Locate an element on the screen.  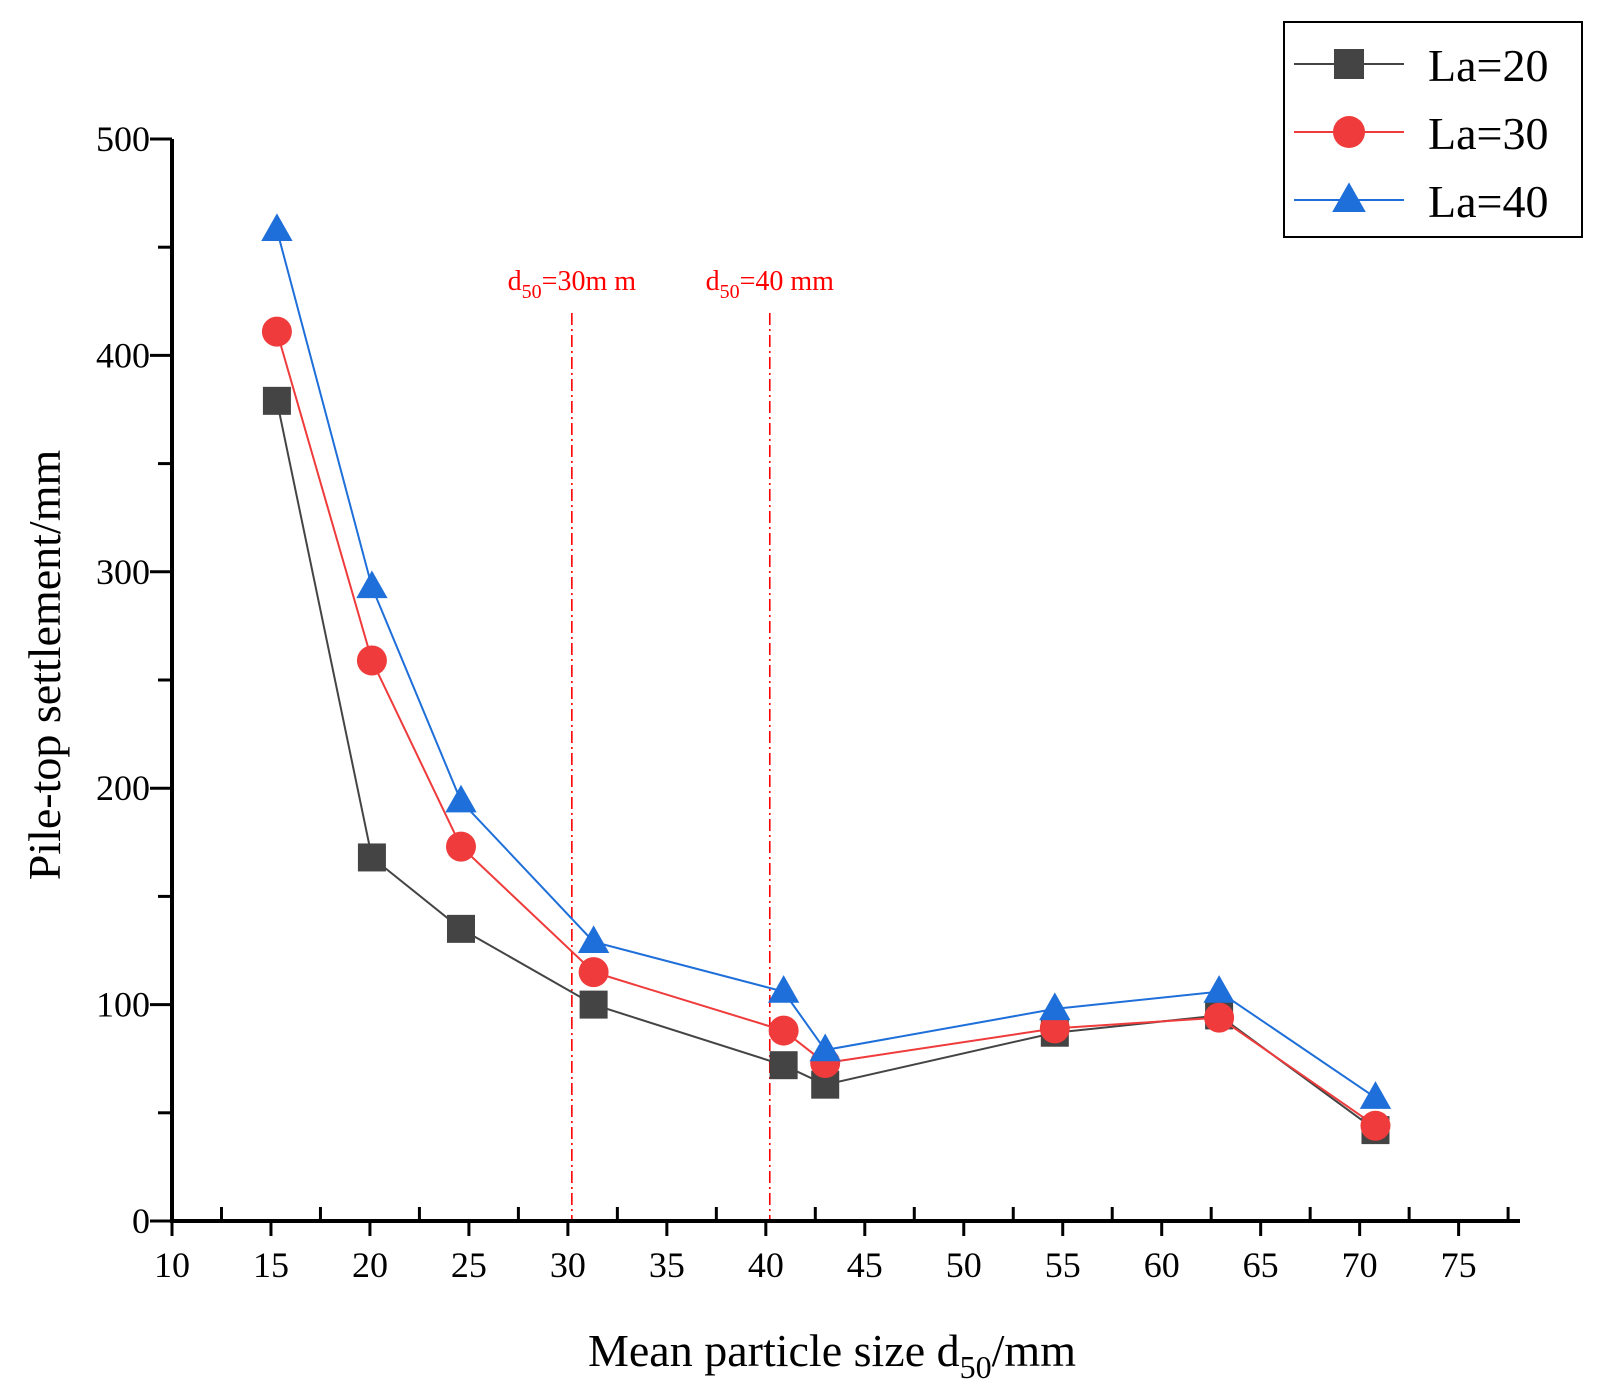
x-tick-label: 50 is located at coordinates (964, 1265).